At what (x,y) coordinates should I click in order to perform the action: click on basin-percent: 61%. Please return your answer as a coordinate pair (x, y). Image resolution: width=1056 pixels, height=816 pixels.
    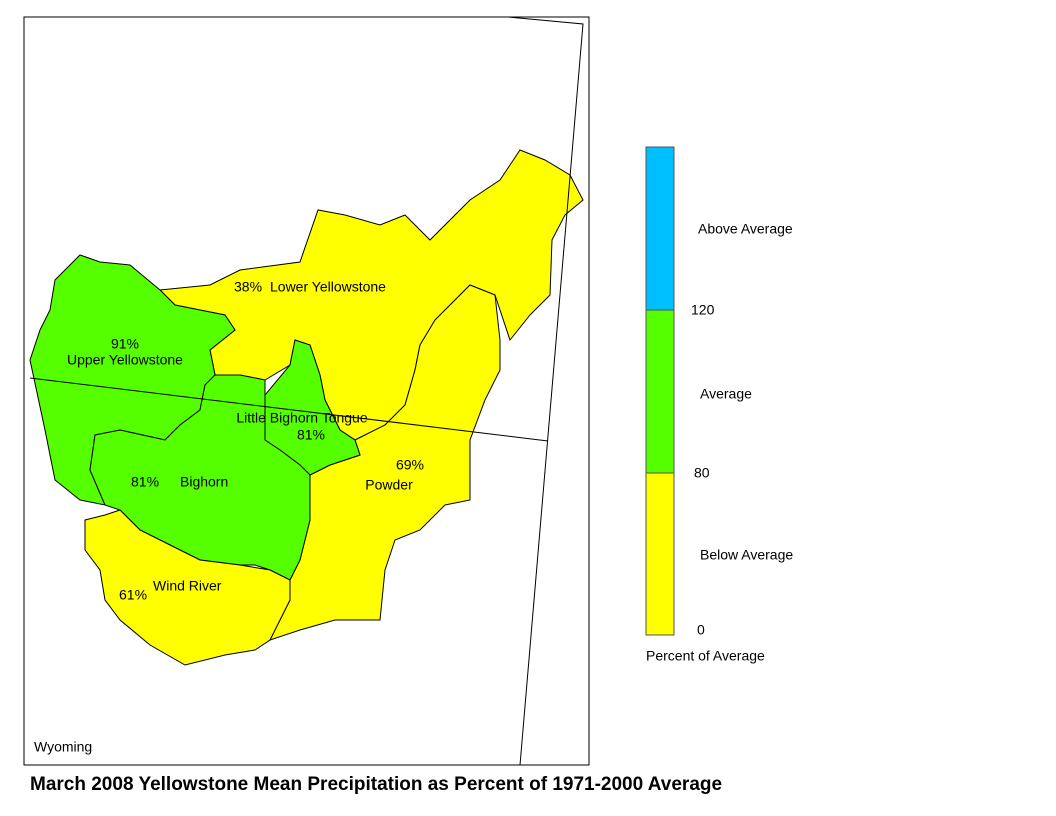
    Looking at the image, I should click on (133, 595).